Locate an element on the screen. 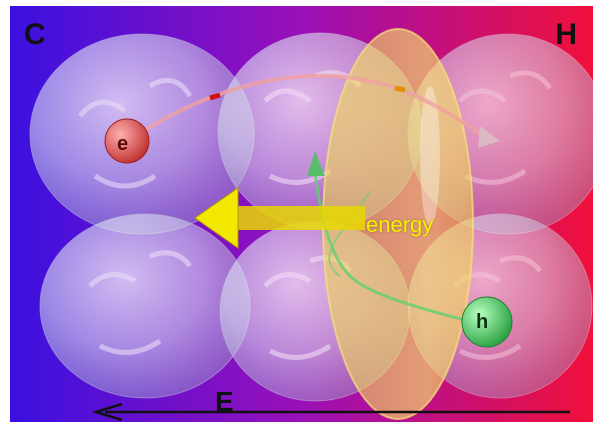 Image resolution: width=605 pixels, height=430 pixels. energy-label: energy is located at coordinates (400, 224).